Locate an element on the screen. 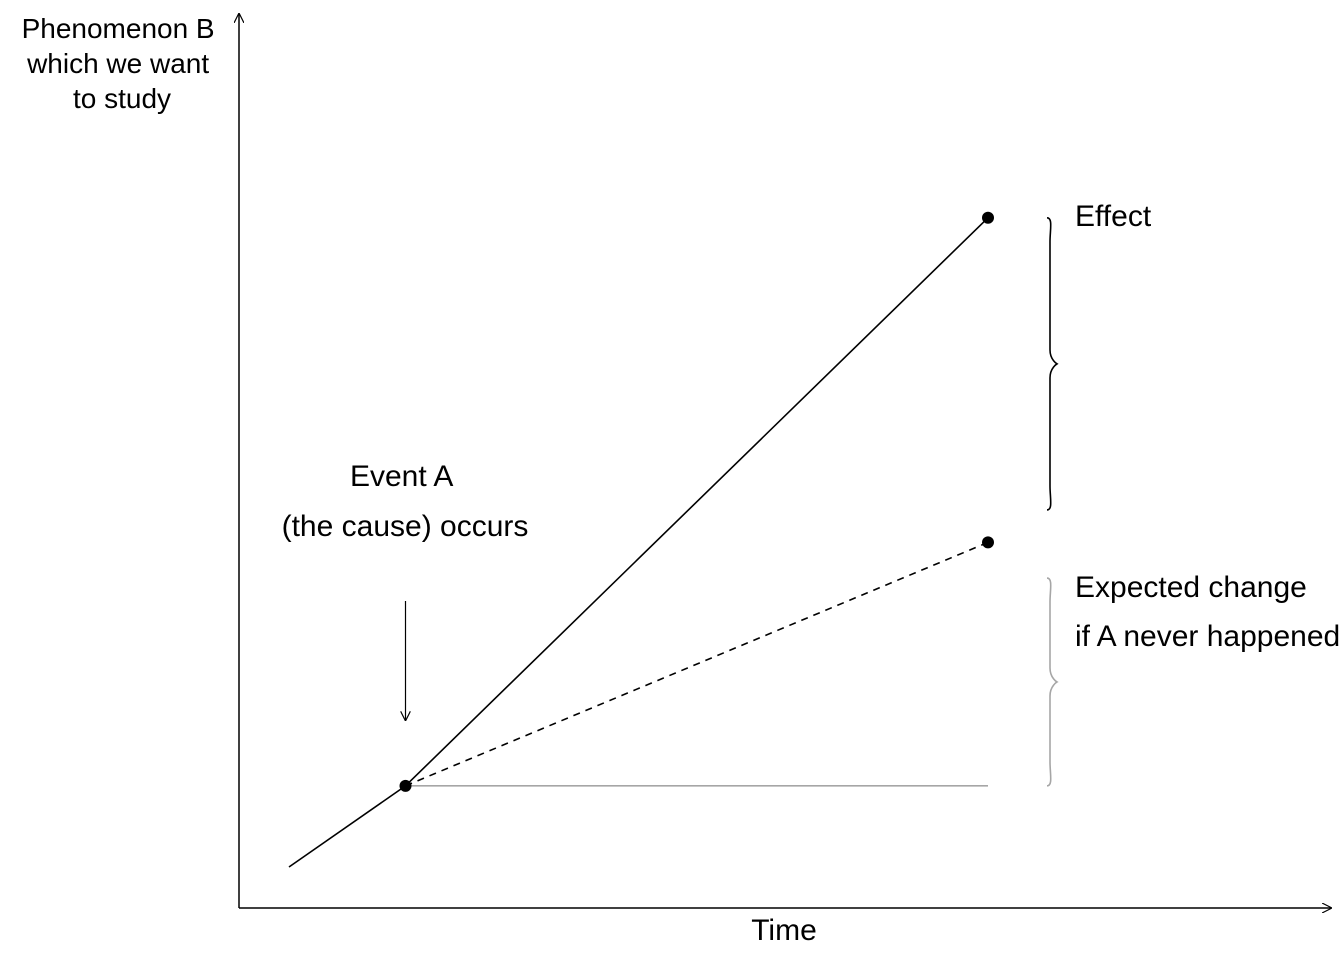  effect-label: Effect is located at coordinates (1113, 216).